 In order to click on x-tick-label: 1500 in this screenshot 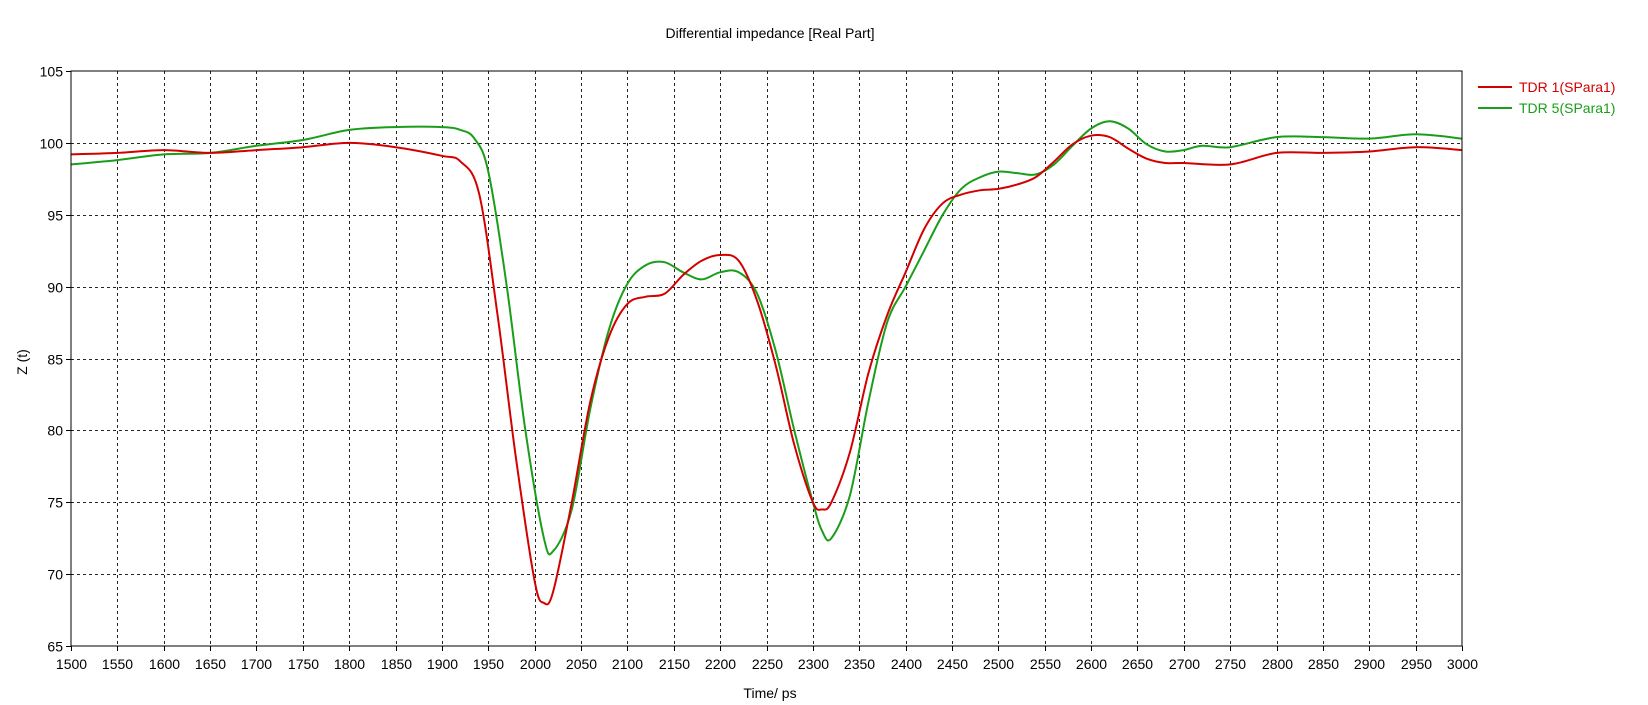, I will do `click(71, 664)`.